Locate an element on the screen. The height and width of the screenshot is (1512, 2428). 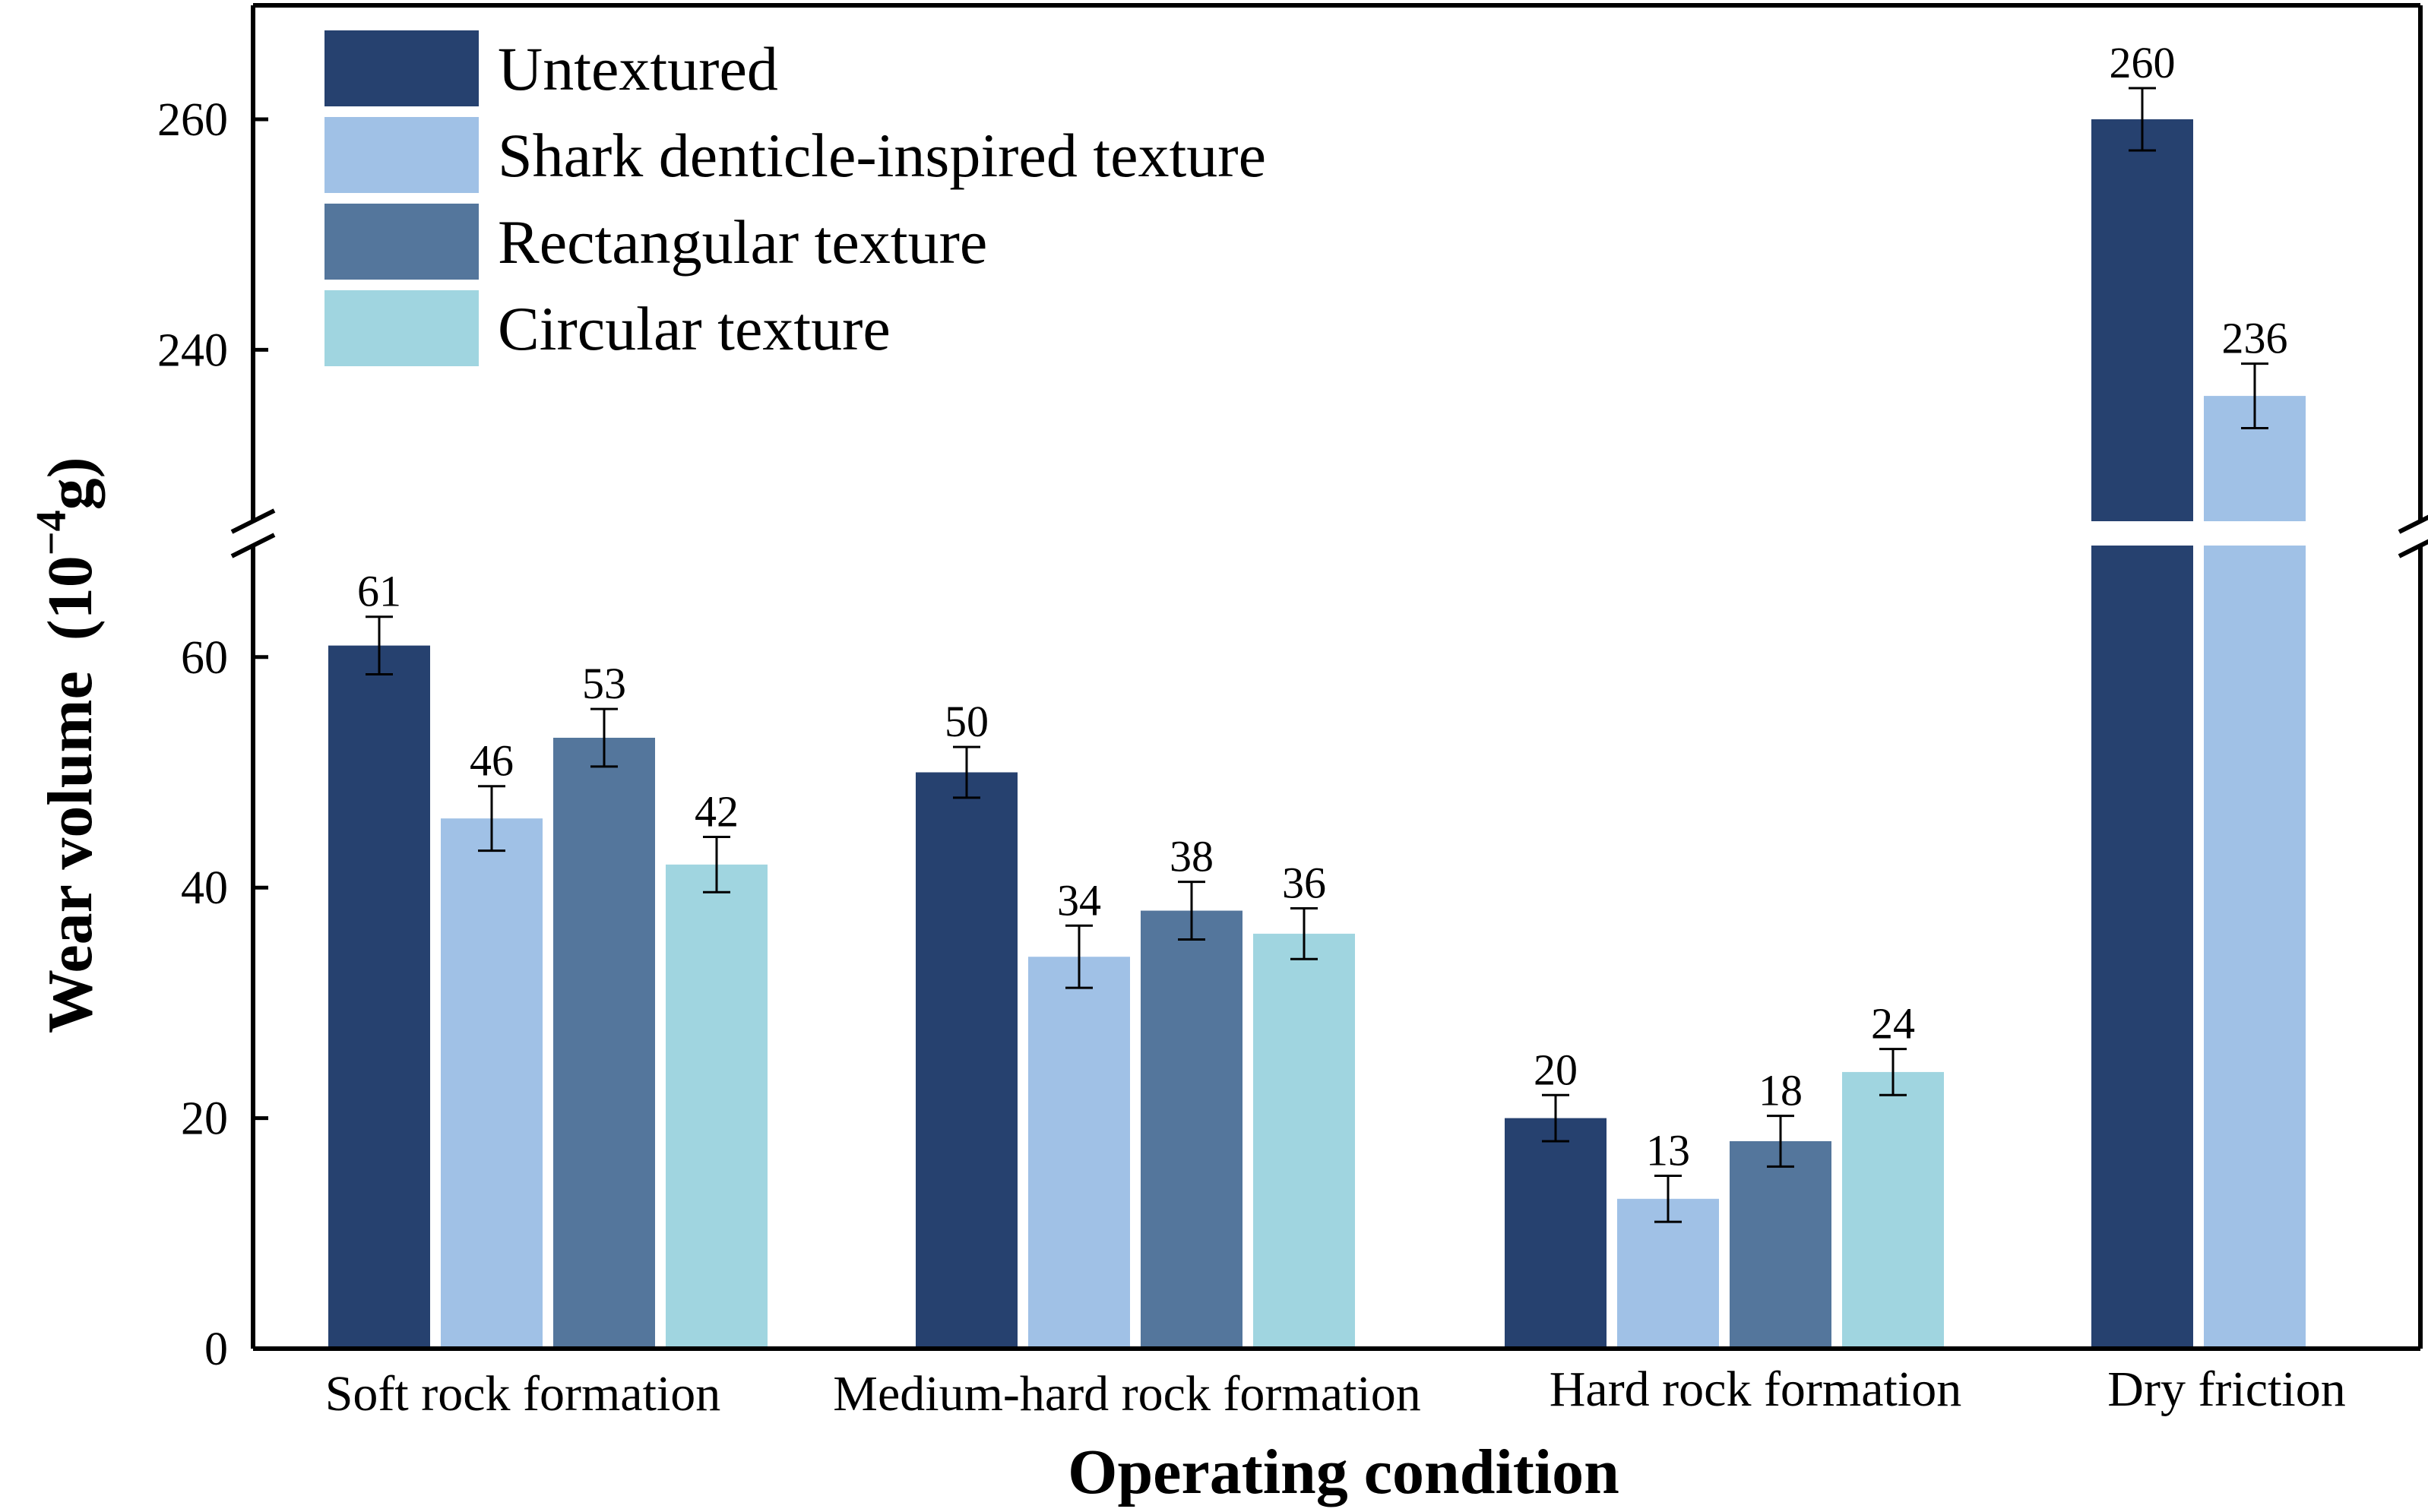
axis-break-gap is located at coordinates (1340, 533).